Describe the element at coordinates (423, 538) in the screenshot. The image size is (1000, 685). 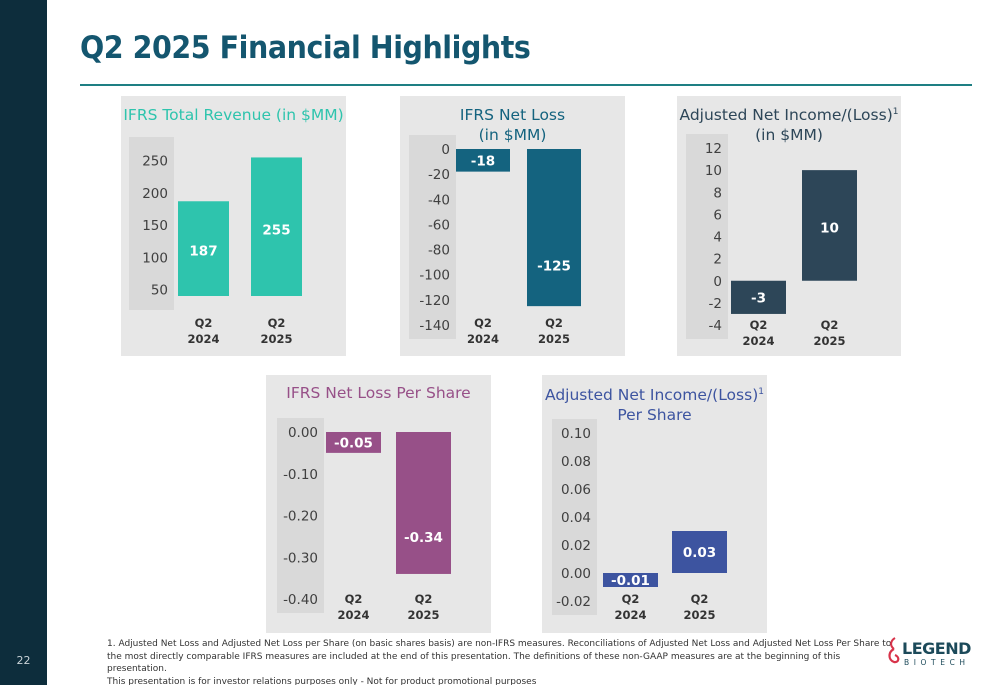
I see `bar-value-label: -0.34` at that location.